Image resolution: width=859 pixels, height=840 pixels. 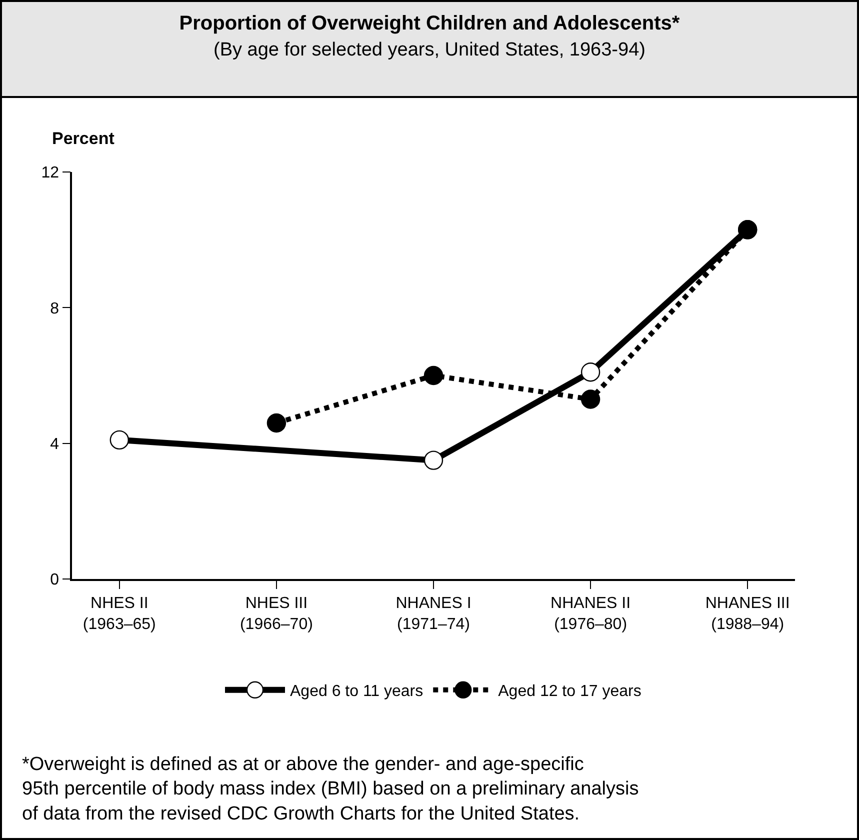 I want to click on y-tick-label: 4, so click(x=55, y=444).